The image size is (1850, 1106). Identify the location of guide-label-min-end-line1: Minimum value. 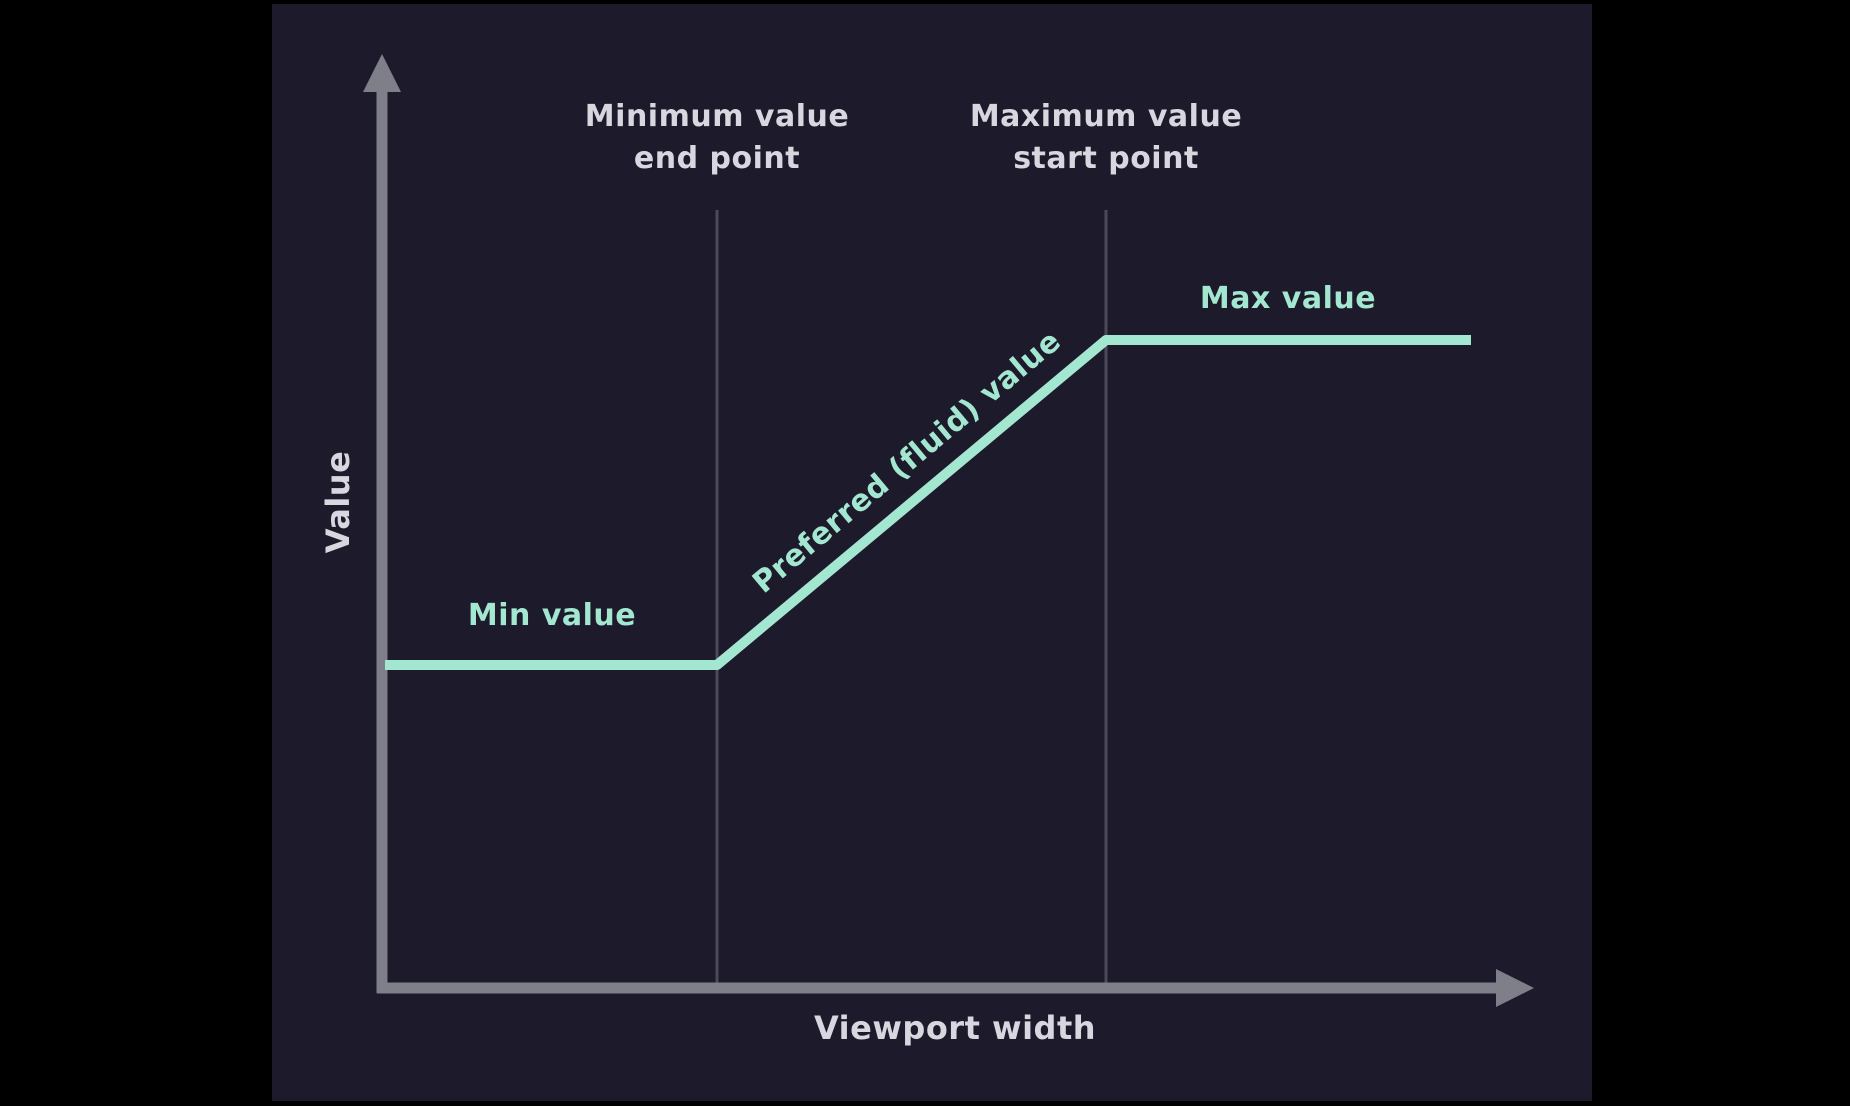
(717, 116).